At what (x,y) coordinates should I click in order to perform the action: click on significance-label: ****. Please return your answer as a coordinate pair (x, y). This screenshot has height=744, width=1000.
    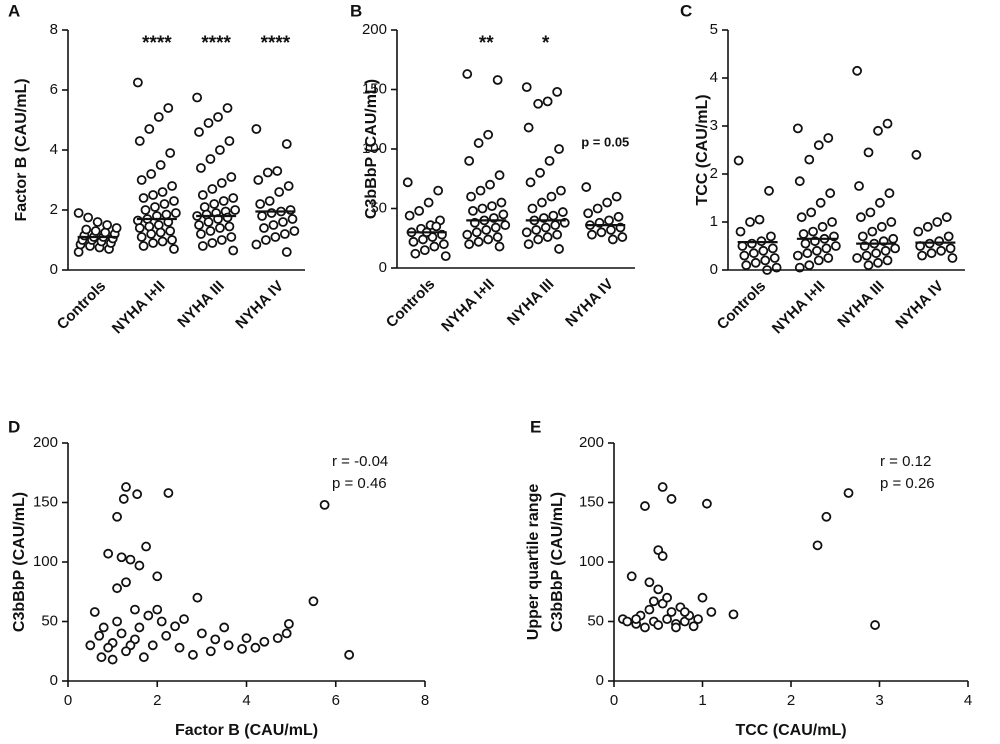
    Looking at the image, I should click on (157, 43).